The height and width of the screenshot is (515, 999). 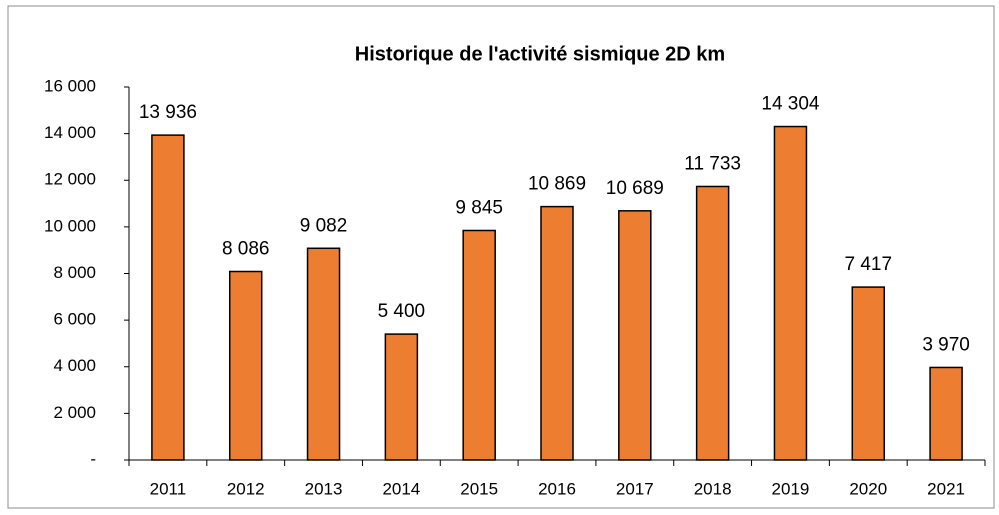 I want to click on x-tick-label: 2018, so click(x=713, y=488).